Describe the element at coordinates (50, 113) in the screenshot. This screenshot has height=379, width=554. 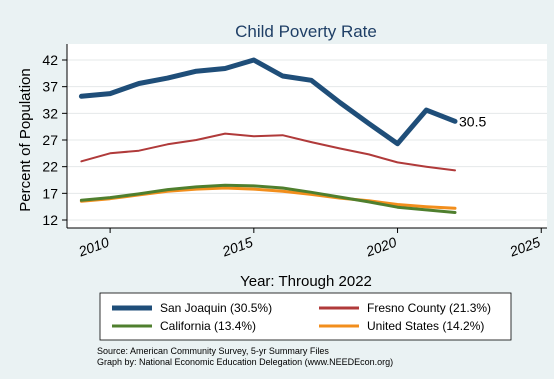
I see `y-tick-label: 32` at that location.